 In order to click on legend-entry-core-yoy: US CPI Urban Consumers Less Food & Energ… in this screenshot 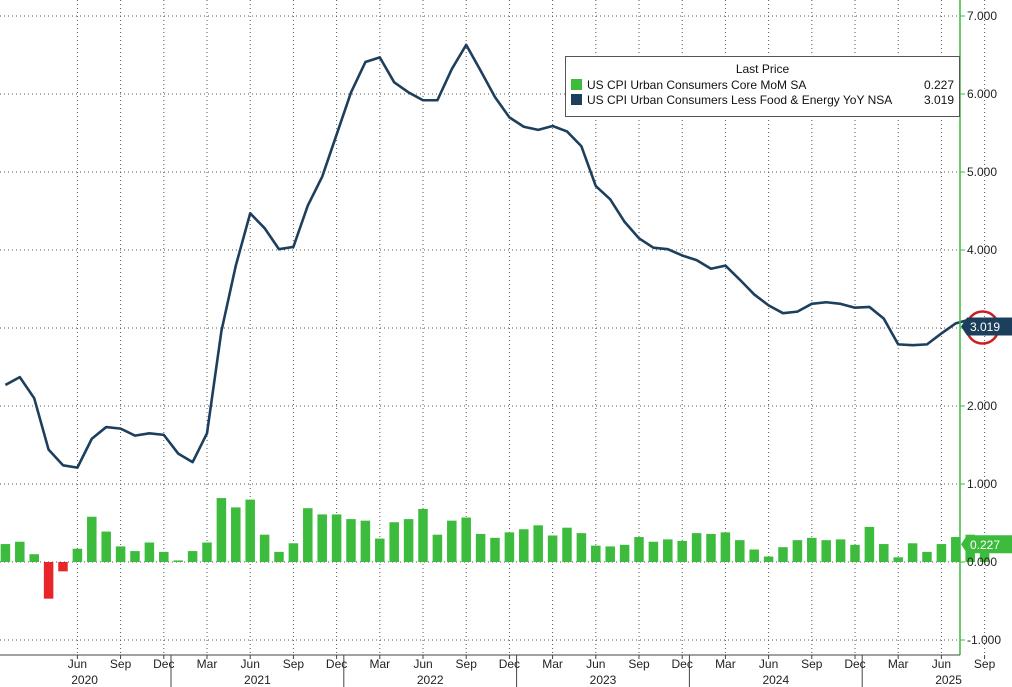, I will do `click(762, 99)`.